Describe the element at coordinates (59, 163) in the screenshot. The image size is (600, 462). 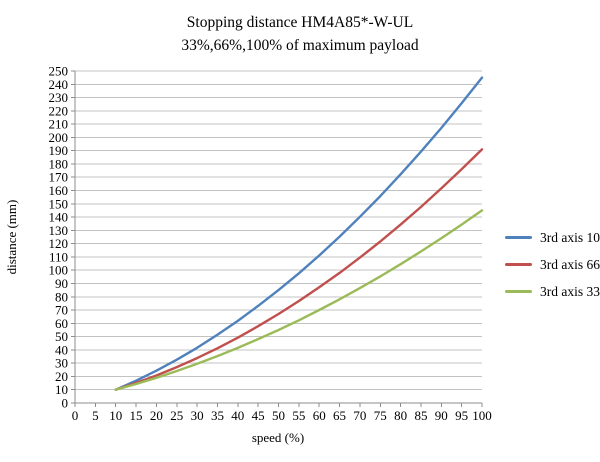
I see `y-tick-label: 180` at that location.